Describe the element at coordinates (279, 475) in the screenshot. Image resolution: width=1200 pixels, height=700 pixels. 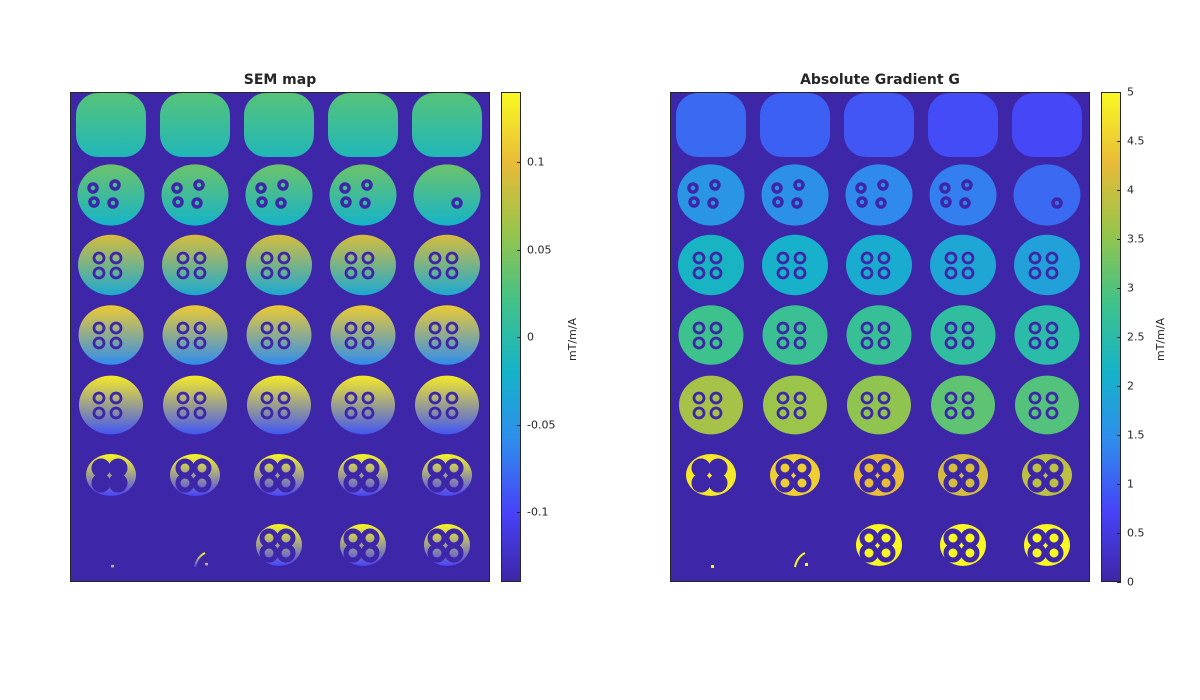
I see `phantom-slice-r6-c3` at that location.